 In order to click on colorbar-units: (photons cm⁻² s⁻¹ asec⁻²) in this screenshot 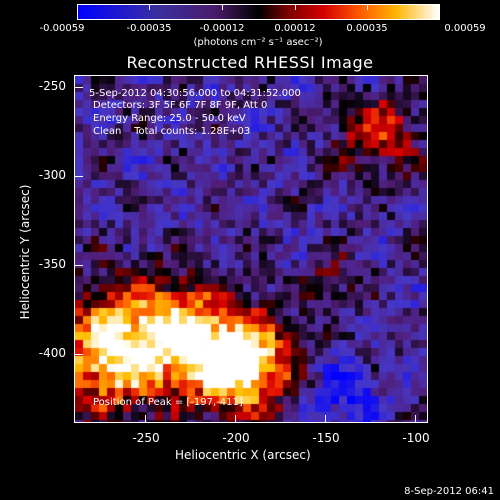, I will do `click(258, 42)`.